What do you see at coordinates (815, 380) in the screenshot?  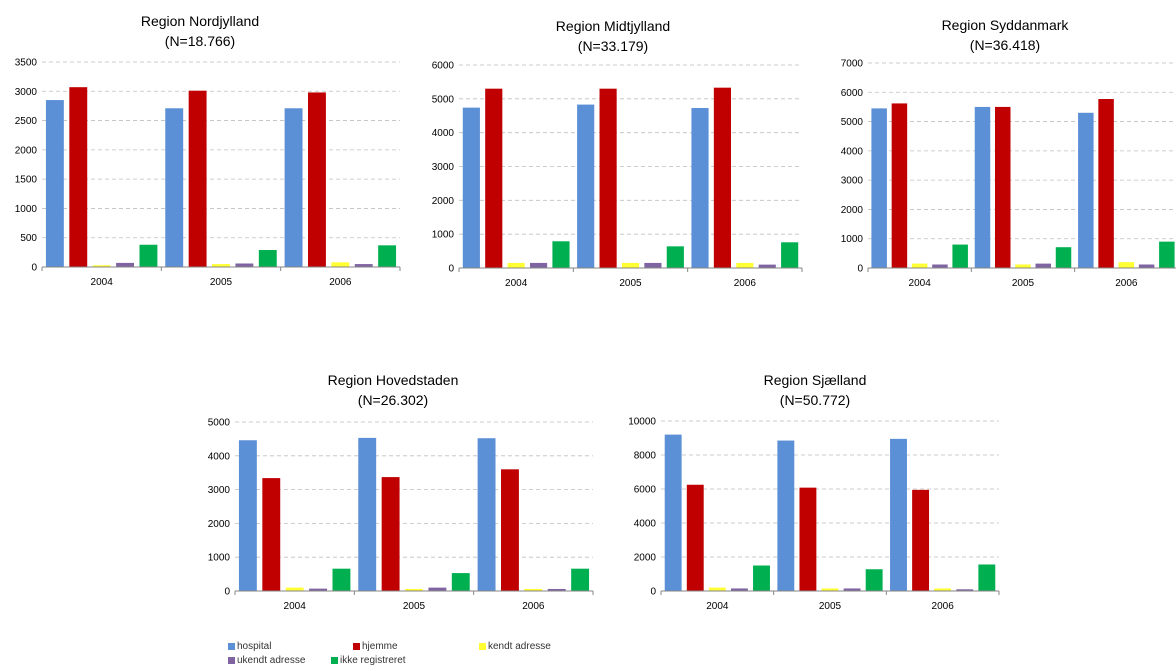 I see `chart-title: Region Sjælland` at bounding box center [815, 380].